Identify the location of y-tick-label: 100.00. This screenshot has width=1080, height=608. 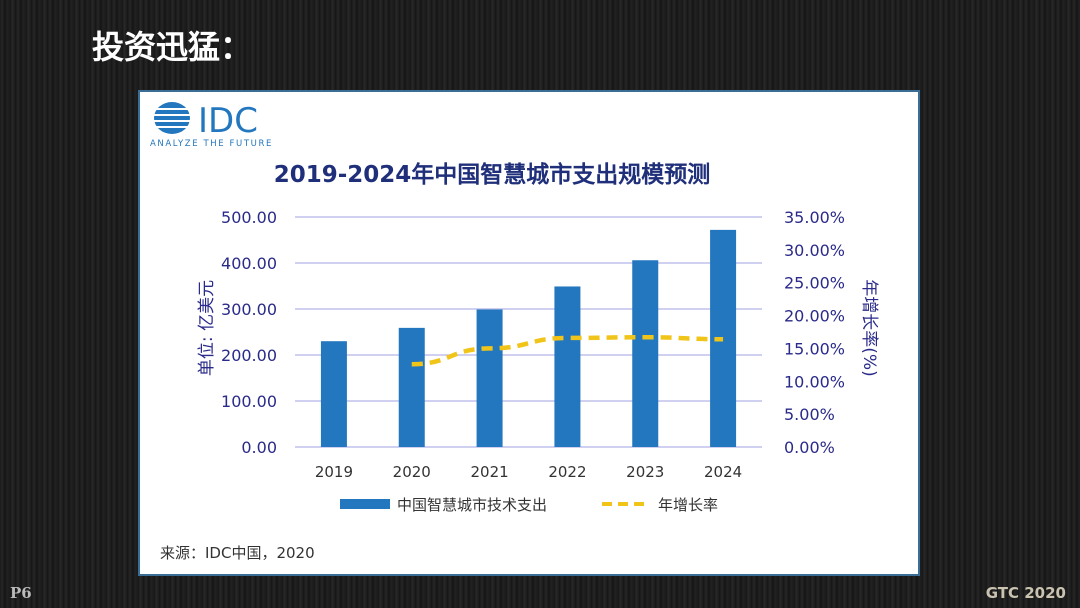
(249, 401).